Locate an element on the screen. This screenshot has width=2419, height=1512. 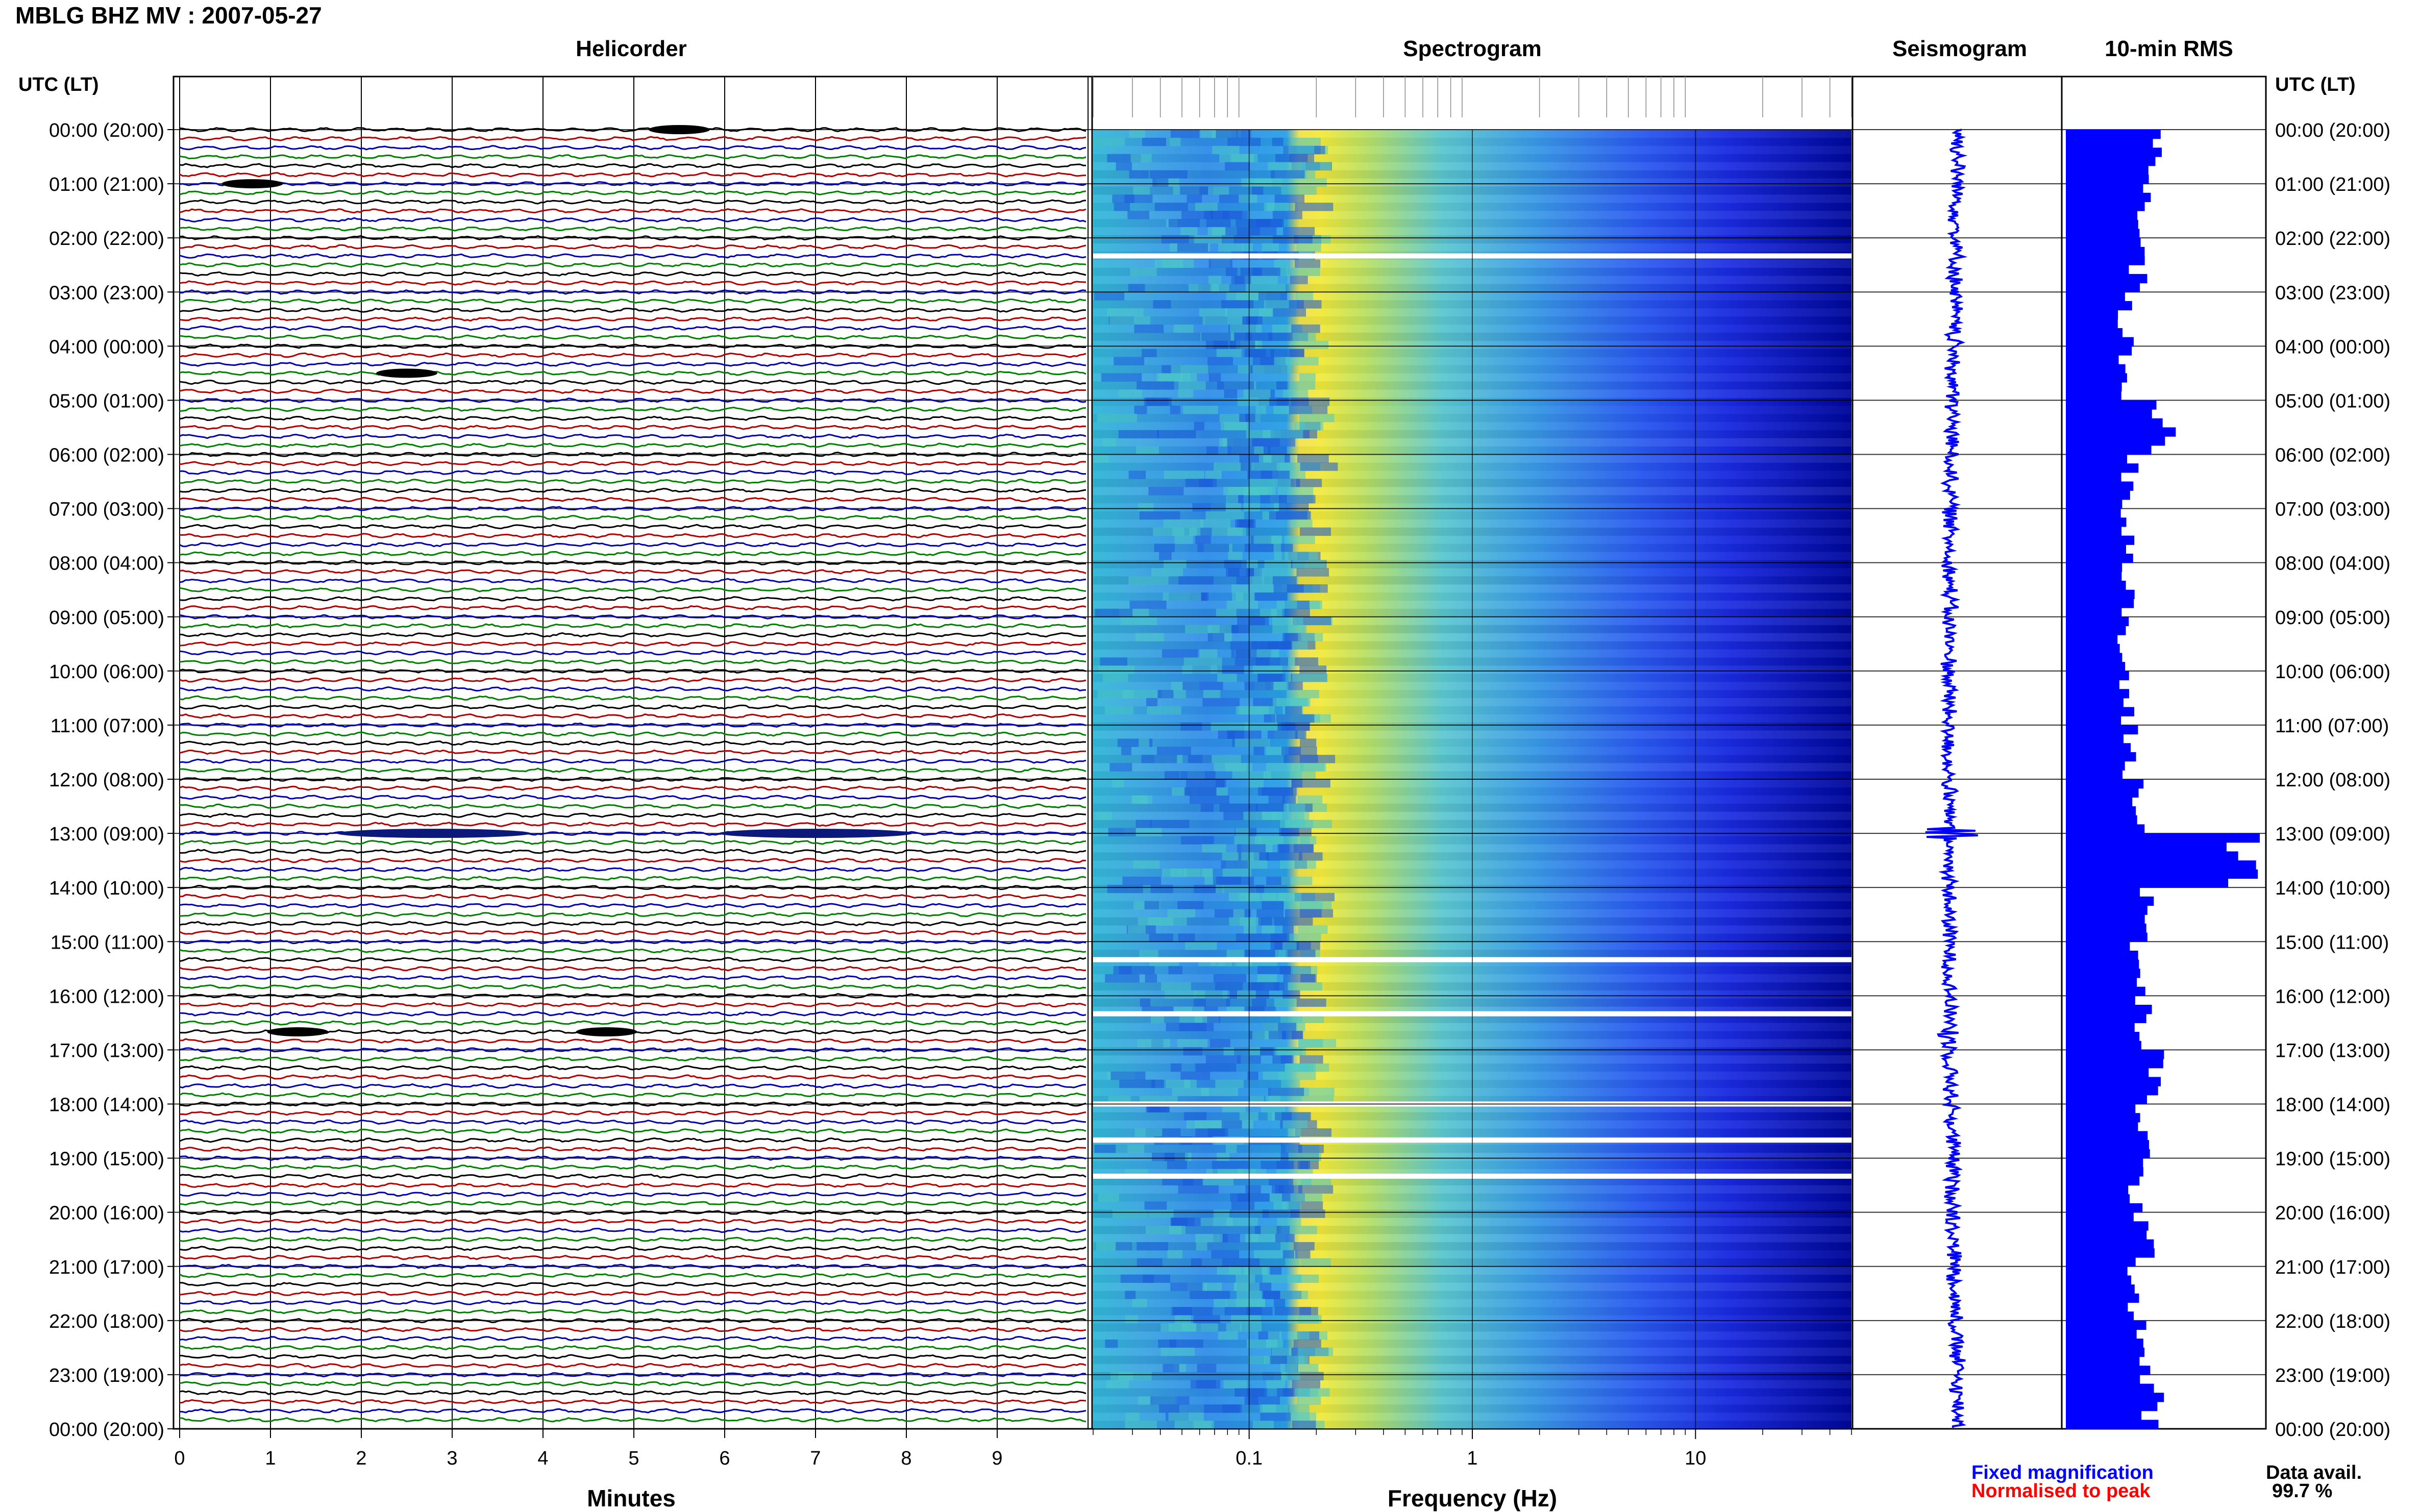
helicorder-tick-label: 9 is located at coordinates (997, 1458).